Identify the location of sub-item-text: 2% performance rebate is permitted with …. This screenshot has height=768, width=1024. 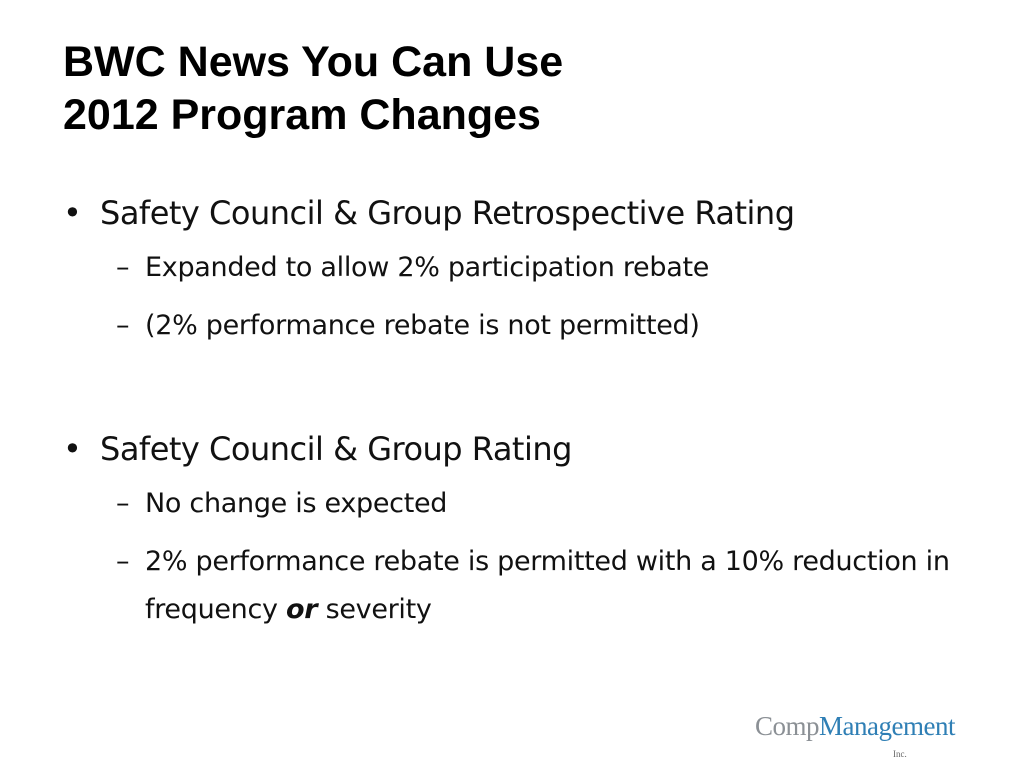
(547, 585).